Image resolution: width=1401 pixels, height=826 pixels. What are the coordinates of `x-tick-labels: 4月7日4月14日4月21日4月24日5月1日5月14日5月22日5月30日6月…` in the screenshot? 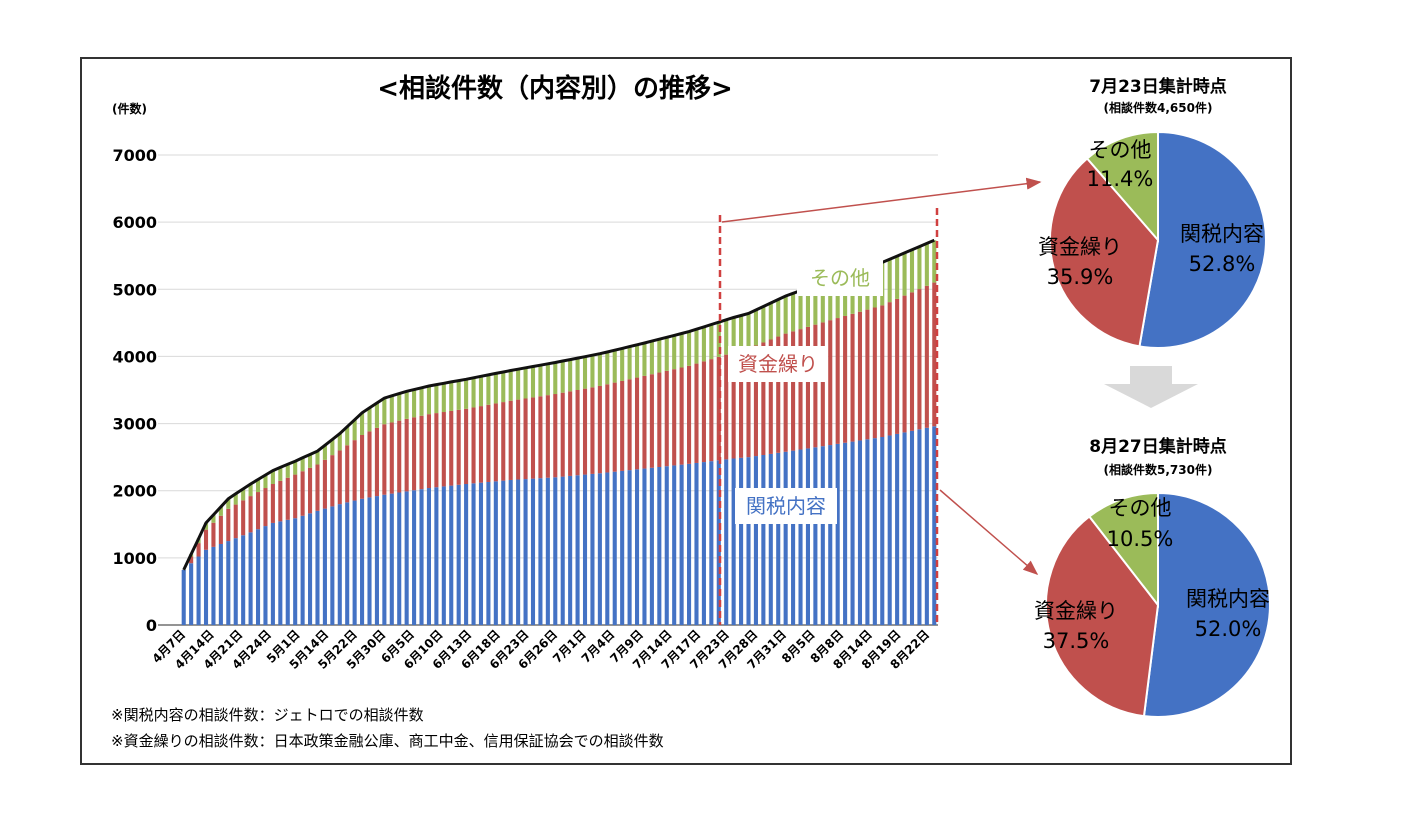 It's located at (540, 649).